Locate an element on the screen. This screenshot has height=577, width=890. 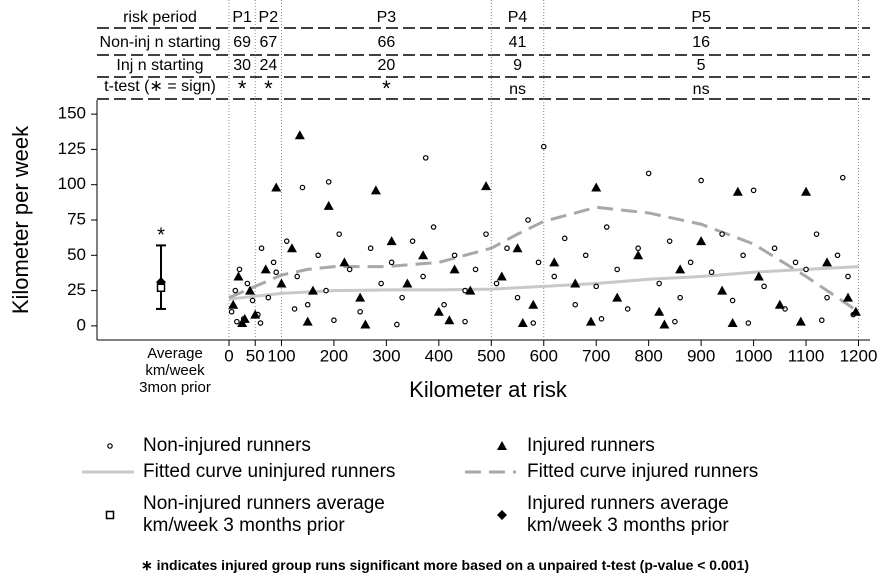
table-header: risk period is located at coordinates (160, 17).